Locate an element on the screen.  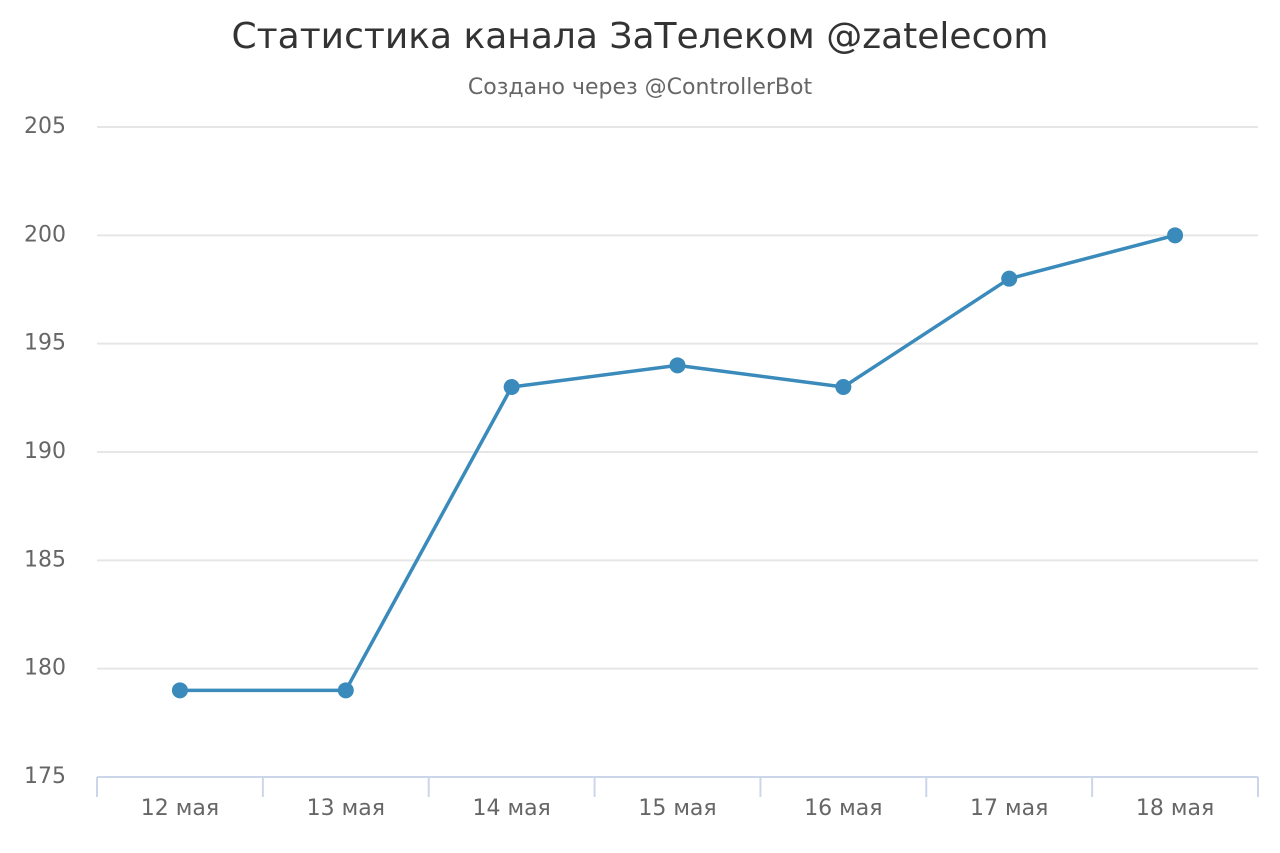
y-tick-label: 180 is located at coordinates (45, 668).